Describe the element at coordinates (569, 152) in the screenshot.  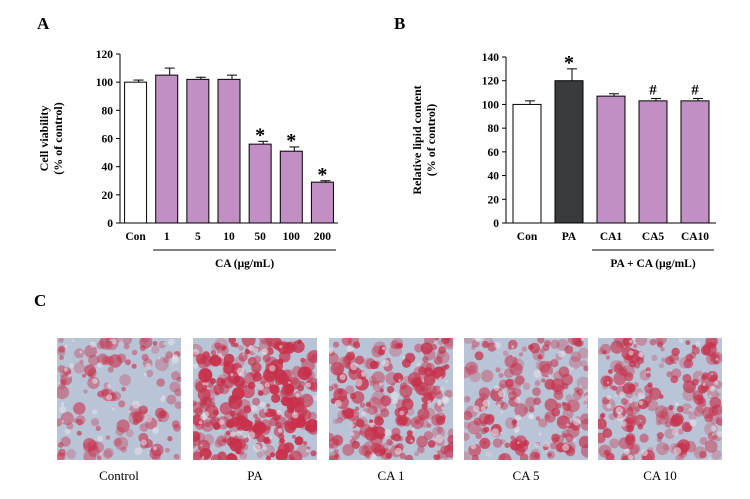
I see `bar-PA` at that location.